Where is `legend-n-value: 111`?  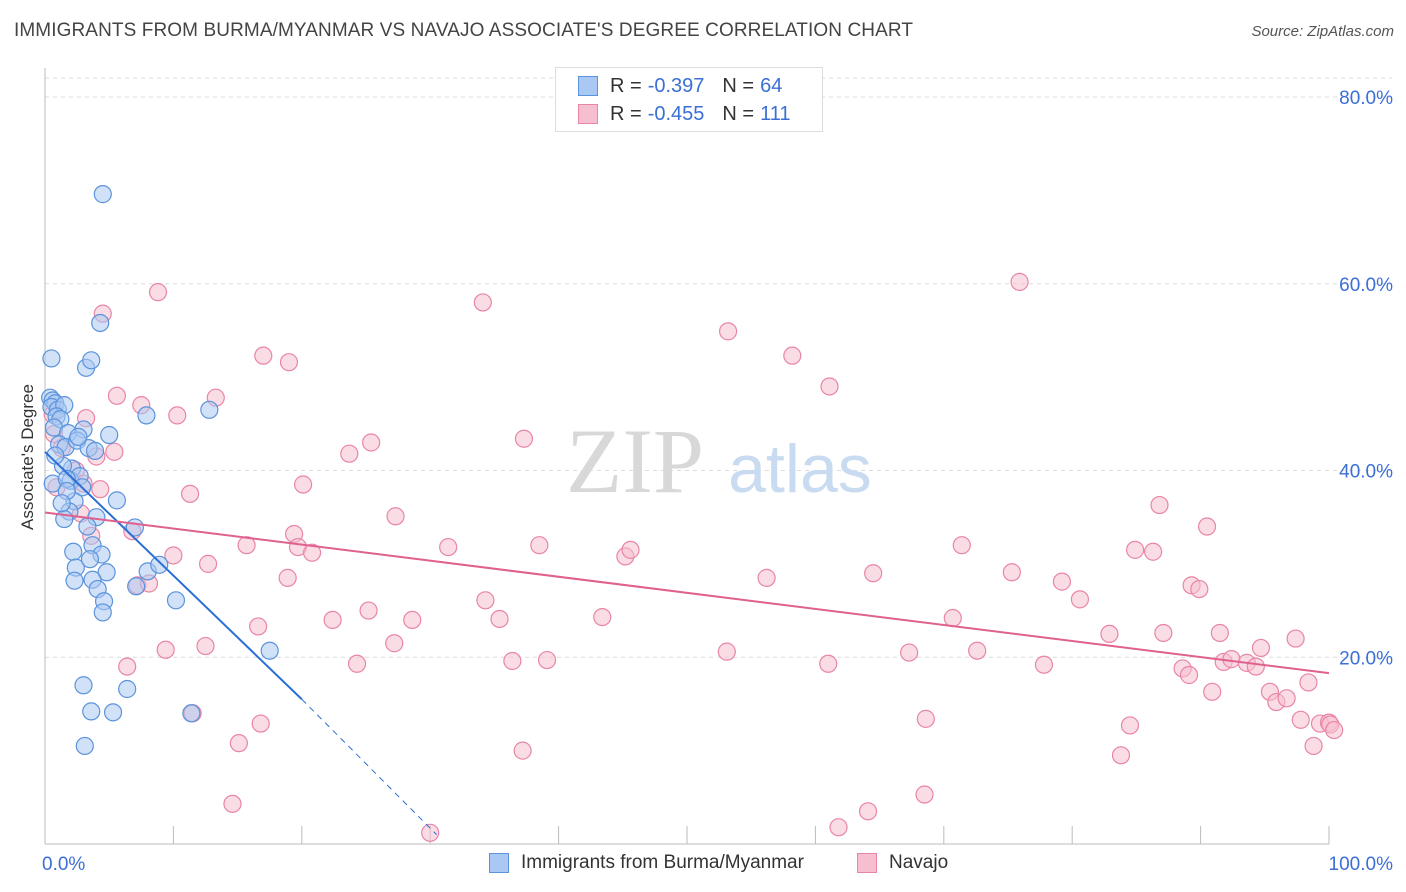
legend-n-value: 111 is located at coordinates (775, 113).